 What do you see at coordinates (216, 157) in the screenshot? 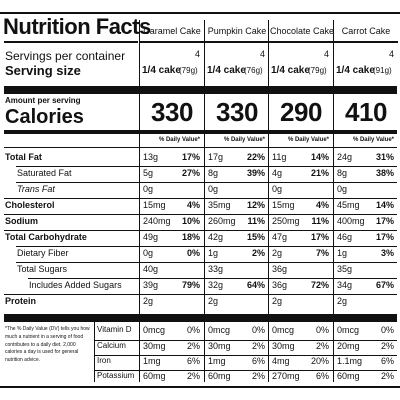
I see `nutrient-amount: 17g` at bounding box center [216, 157].